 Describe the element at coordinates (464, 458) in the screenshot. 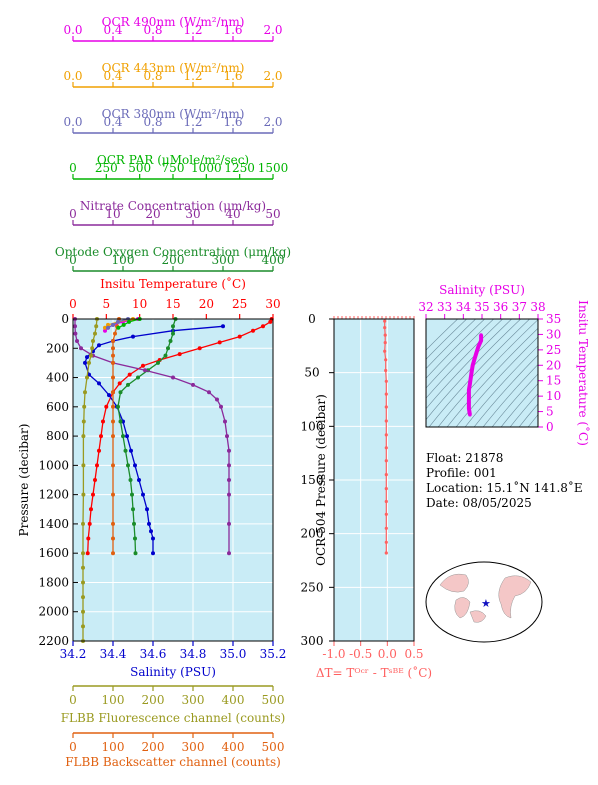

I see `float-id: Float: 21878` at that location.